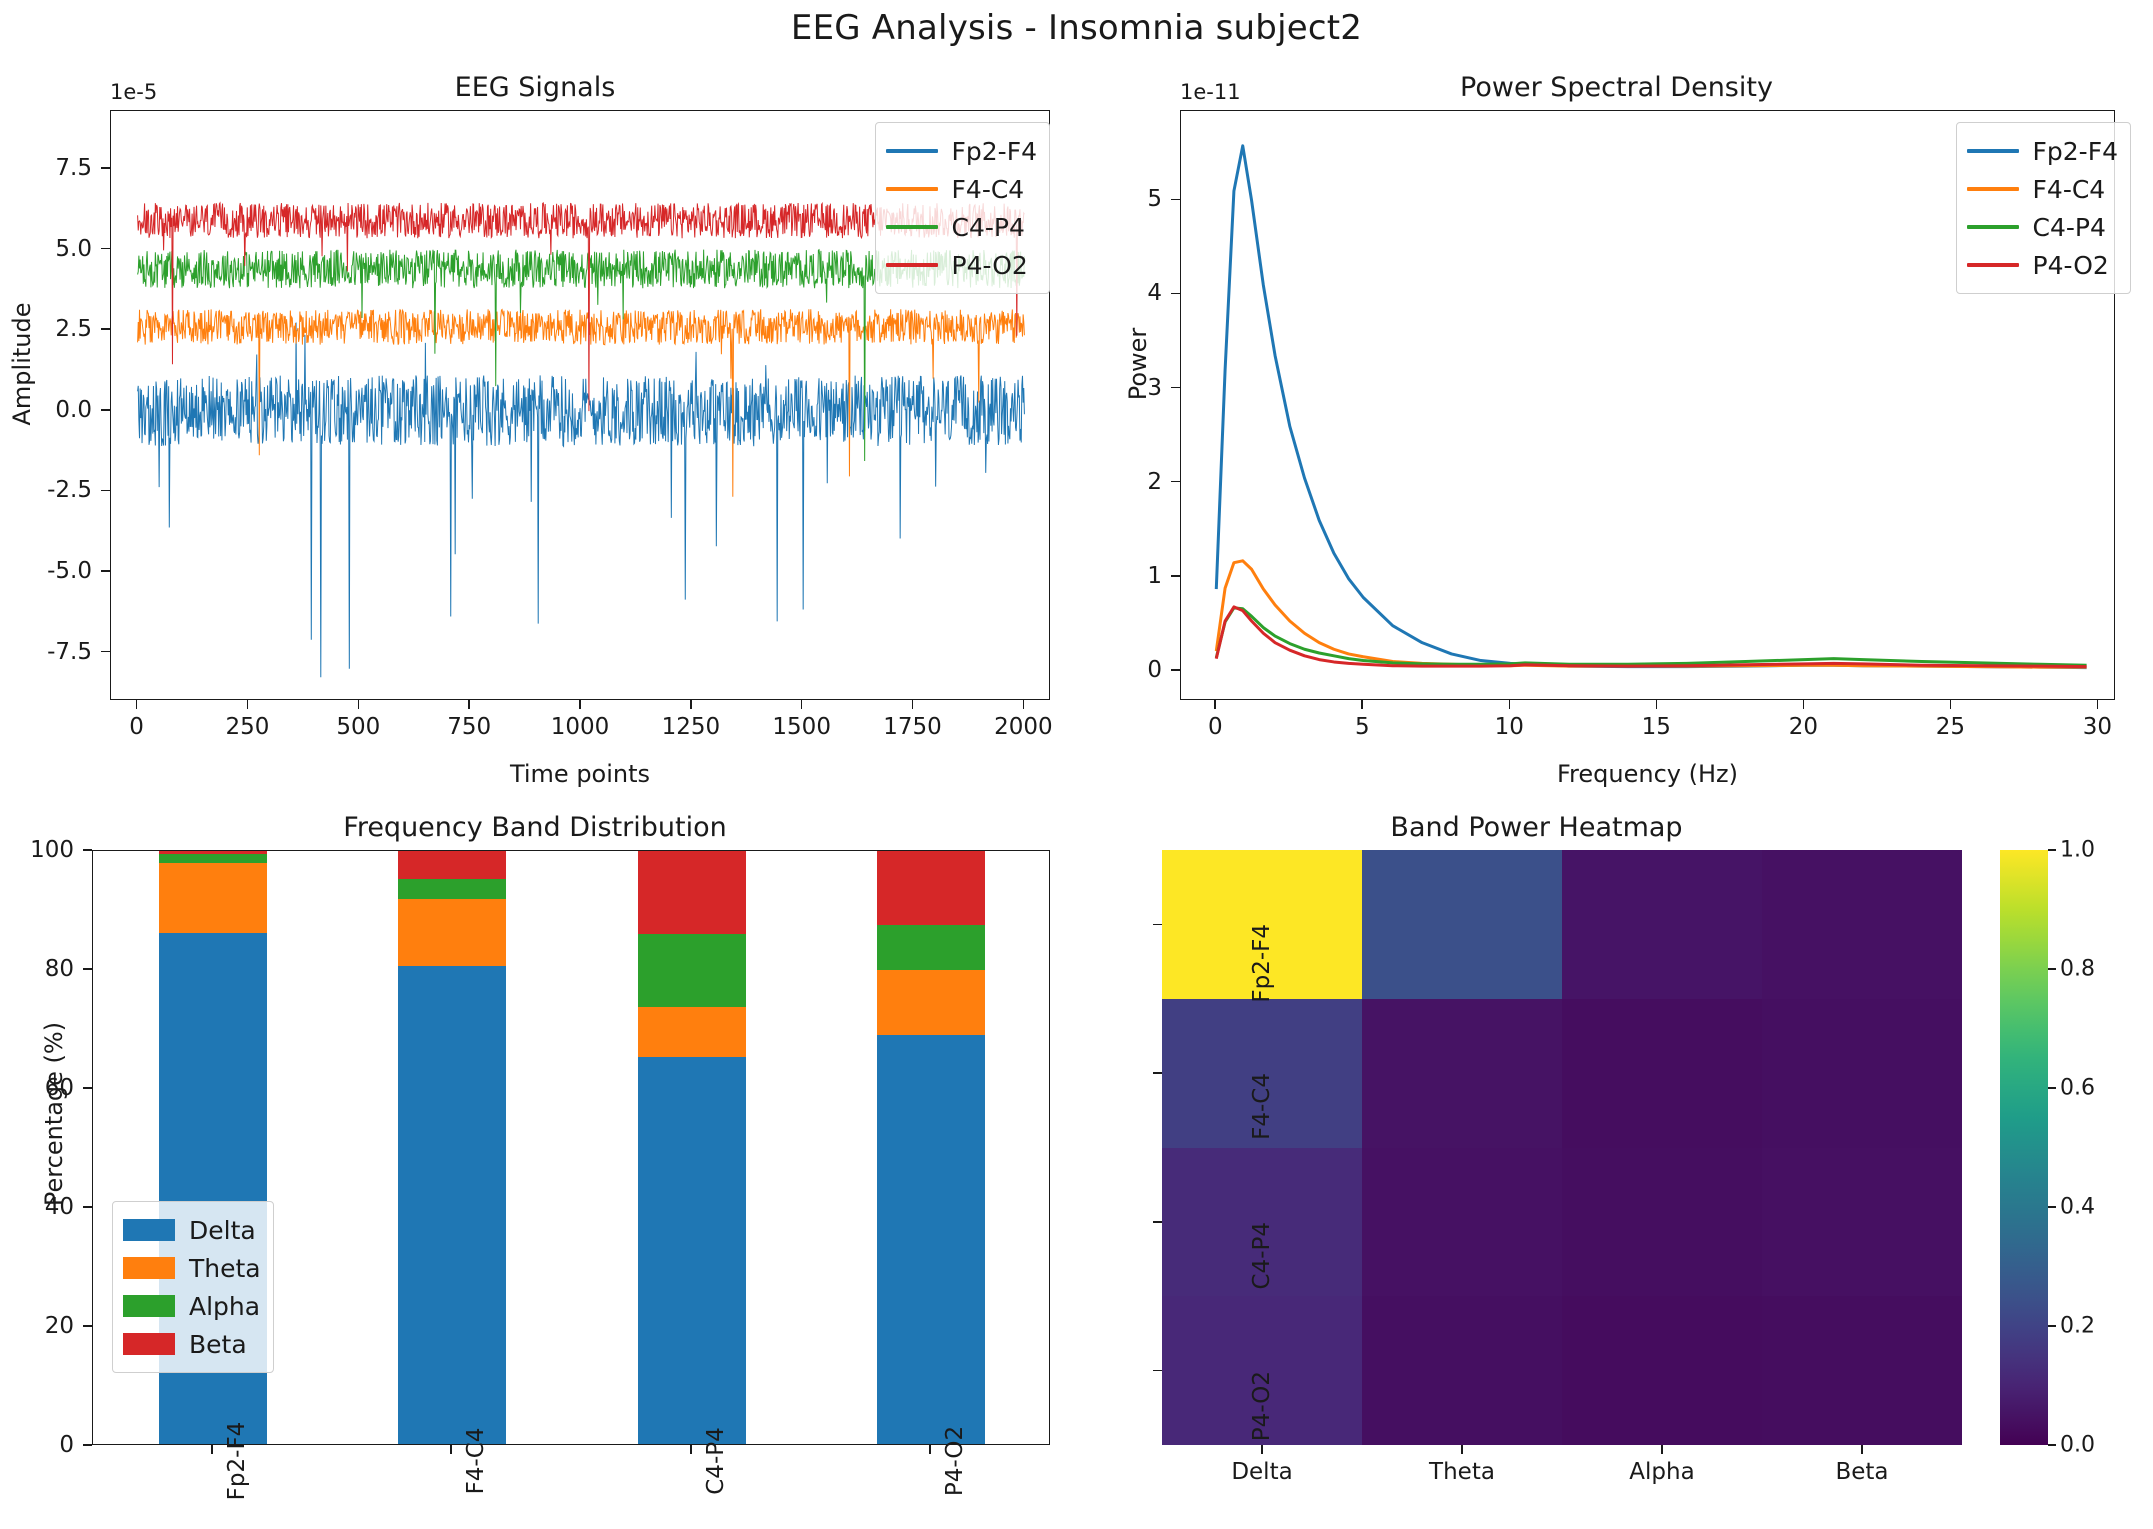  I want to click on psd-ylabel: Power, so click(1138, 364).